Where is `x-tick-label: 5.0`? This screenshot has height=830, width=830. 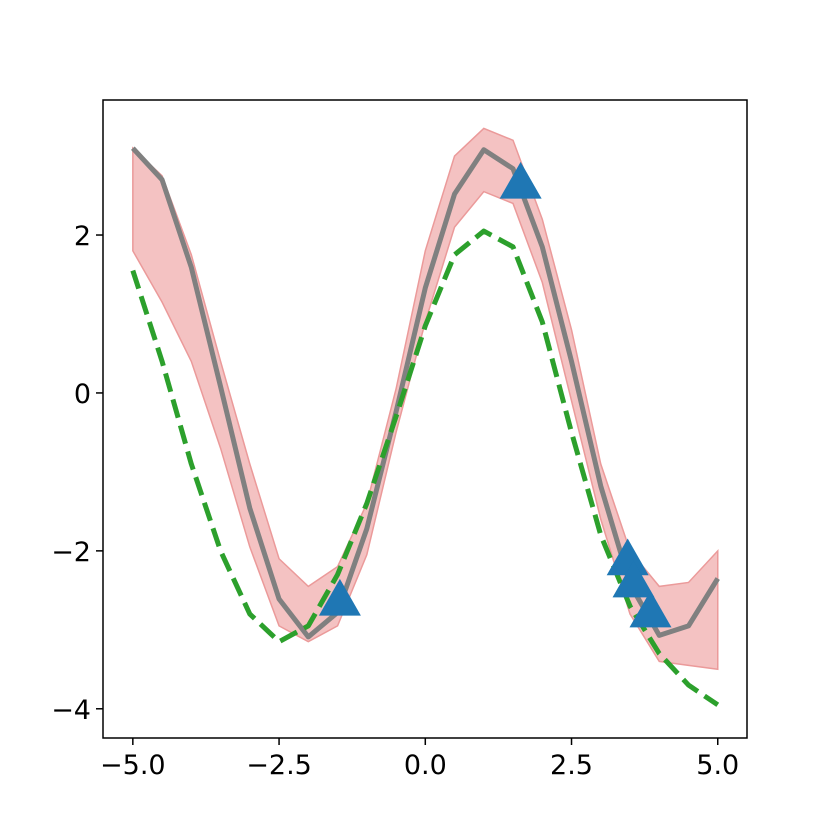 x-tick-label: 5.0 is located at coordinates (717, 765).